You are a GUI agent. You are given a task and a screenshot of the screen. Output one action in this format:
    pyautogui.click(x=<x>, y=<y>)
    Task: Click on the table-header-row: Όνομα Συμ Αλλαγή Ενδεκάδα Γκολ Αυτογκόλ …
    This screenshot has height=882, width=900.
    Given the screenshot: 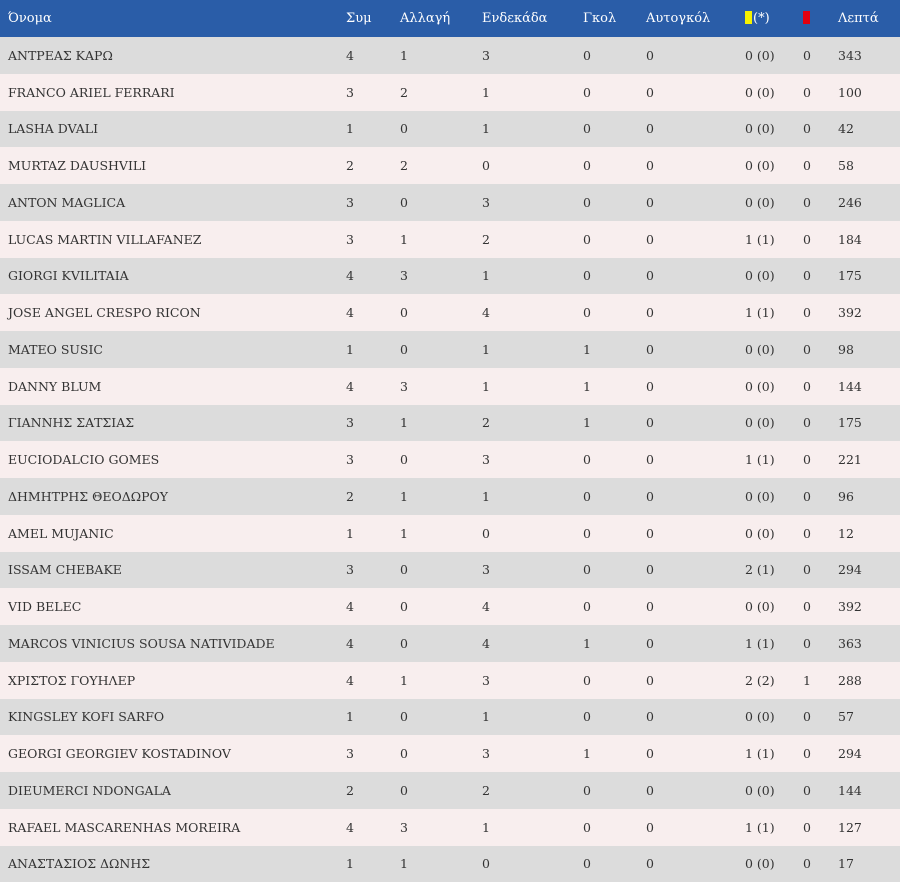 What is the action you would take?
    pyautogui.click(x=450, y=18)
    